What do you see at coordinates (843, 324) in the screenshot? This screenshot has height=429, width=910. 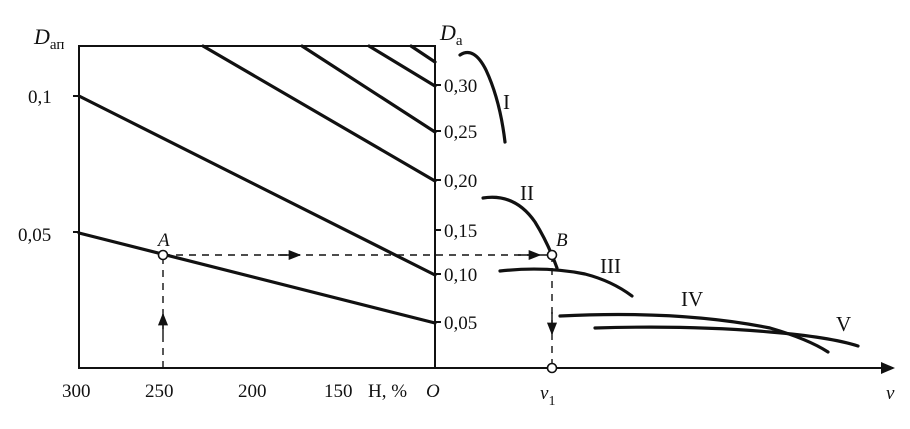 I see `curve-label-V: V` at bounding box center [843, 324].